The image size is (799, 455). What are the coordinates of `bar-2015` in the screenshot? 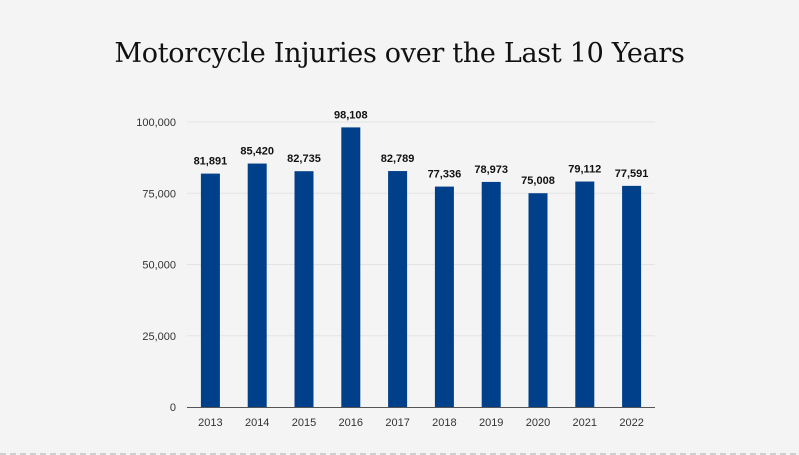 It's located at (304, 289).